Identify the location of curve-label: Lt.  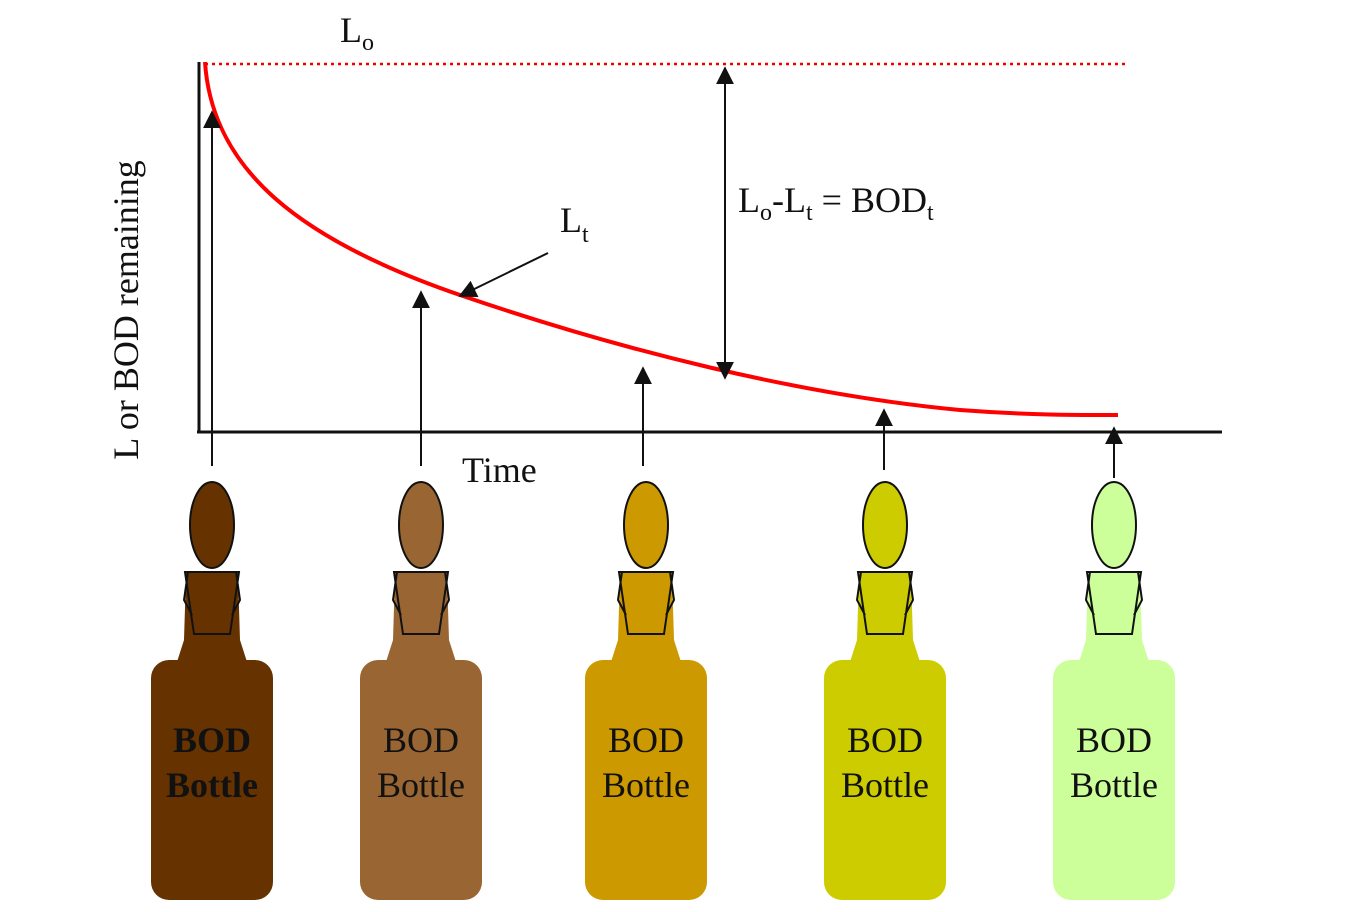
(574, 224).